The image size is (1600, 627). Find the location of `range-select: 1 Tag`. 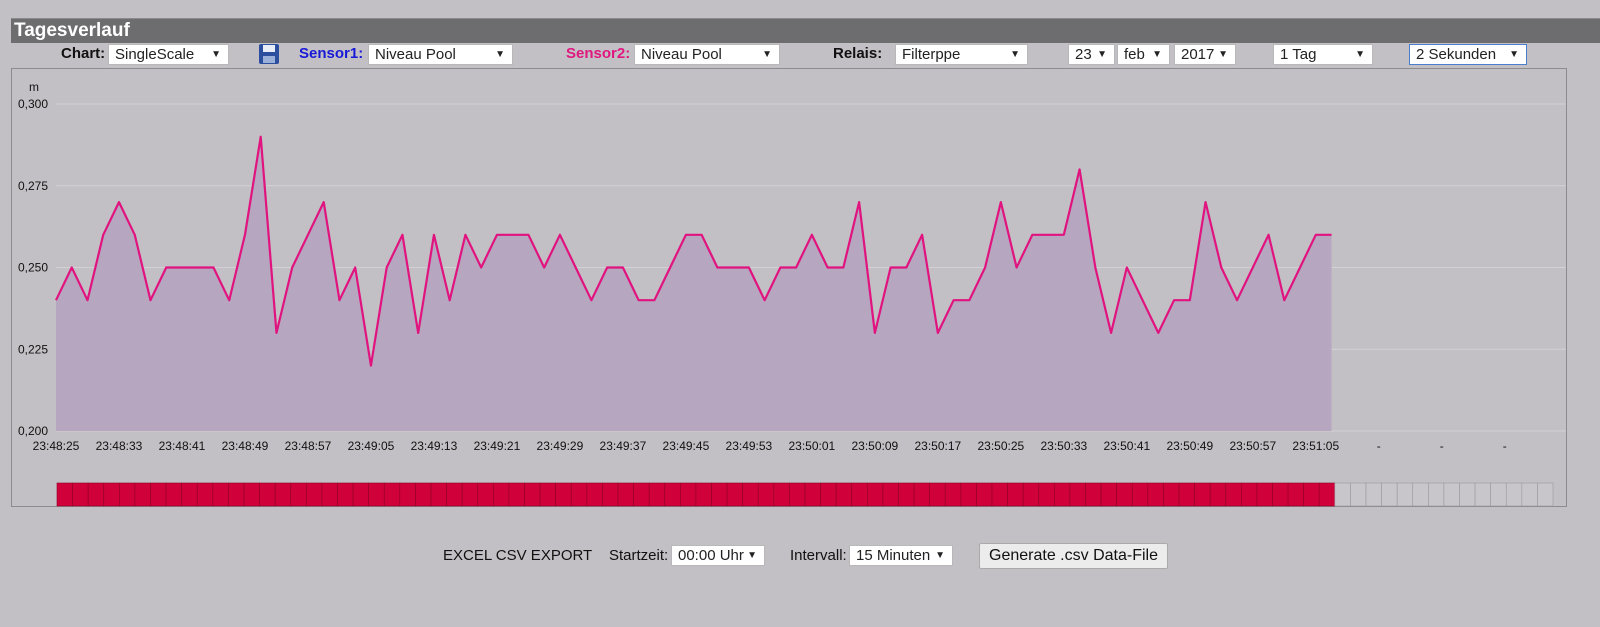

range-select: 1 Tag is located at coordinates (1323, 54).